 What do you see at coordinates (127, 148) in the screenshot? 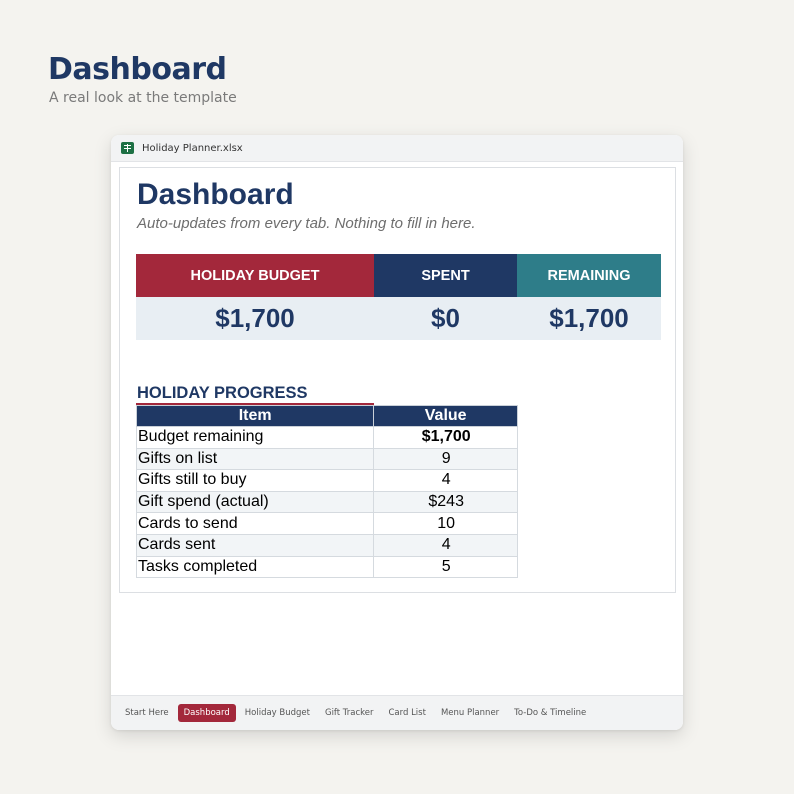
I see `spreadsheet-icon` at bounding box center [127, 148].